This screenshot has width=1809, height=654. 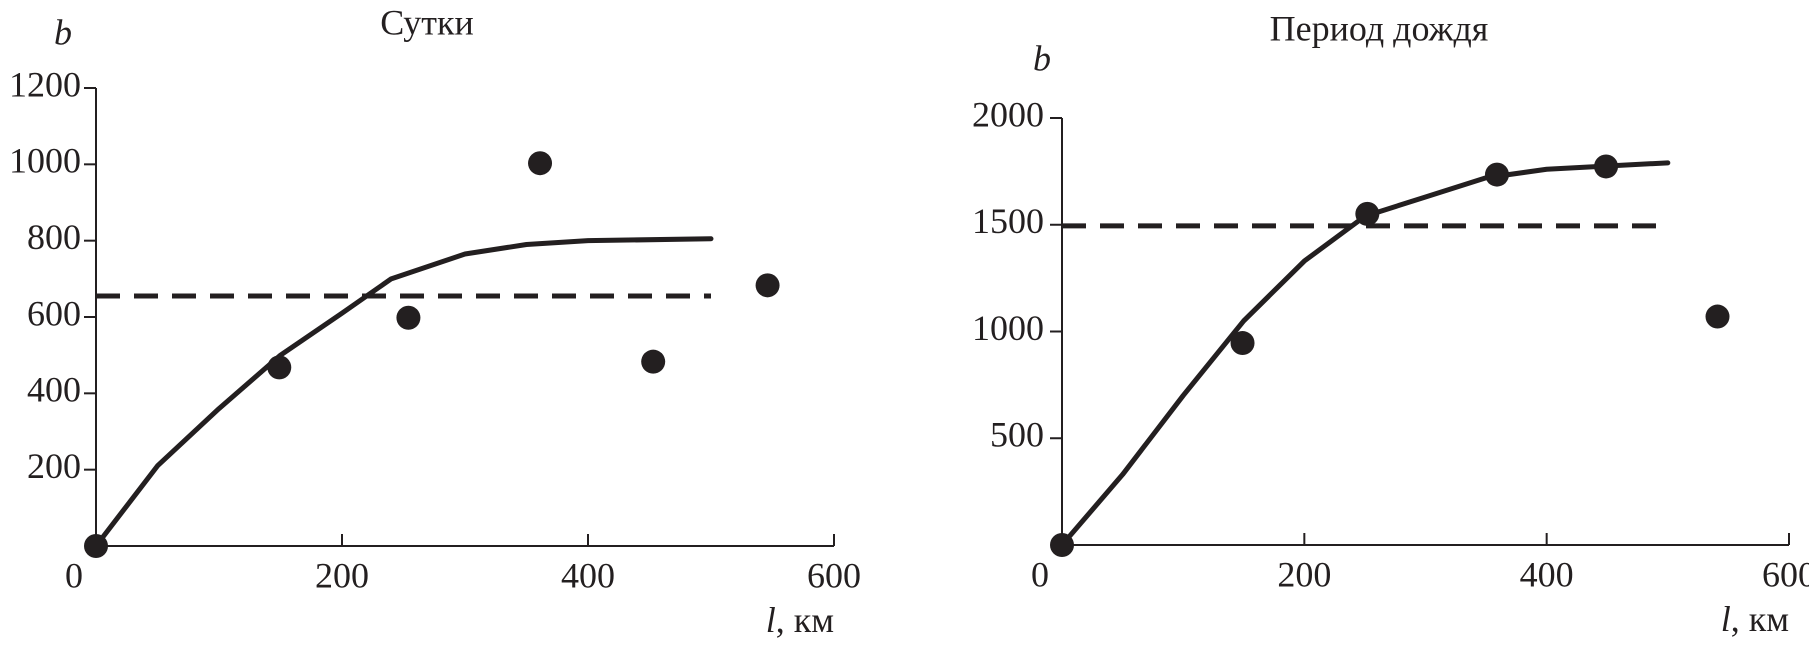 What do you see at coordinates (54, 390) in the screenshot?
I see `y-tick-label: 400` at bounding box center [54, 390].